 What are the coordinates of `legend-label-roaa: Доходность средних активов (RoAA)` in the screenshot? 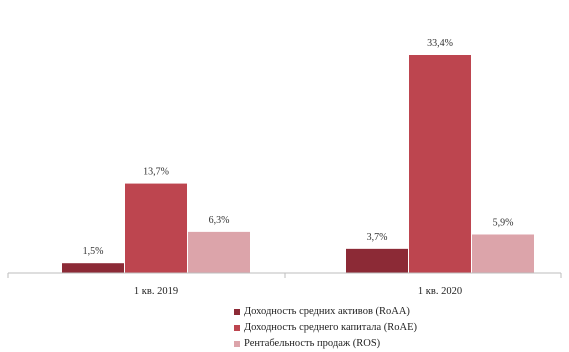 It's located at (327, 311).